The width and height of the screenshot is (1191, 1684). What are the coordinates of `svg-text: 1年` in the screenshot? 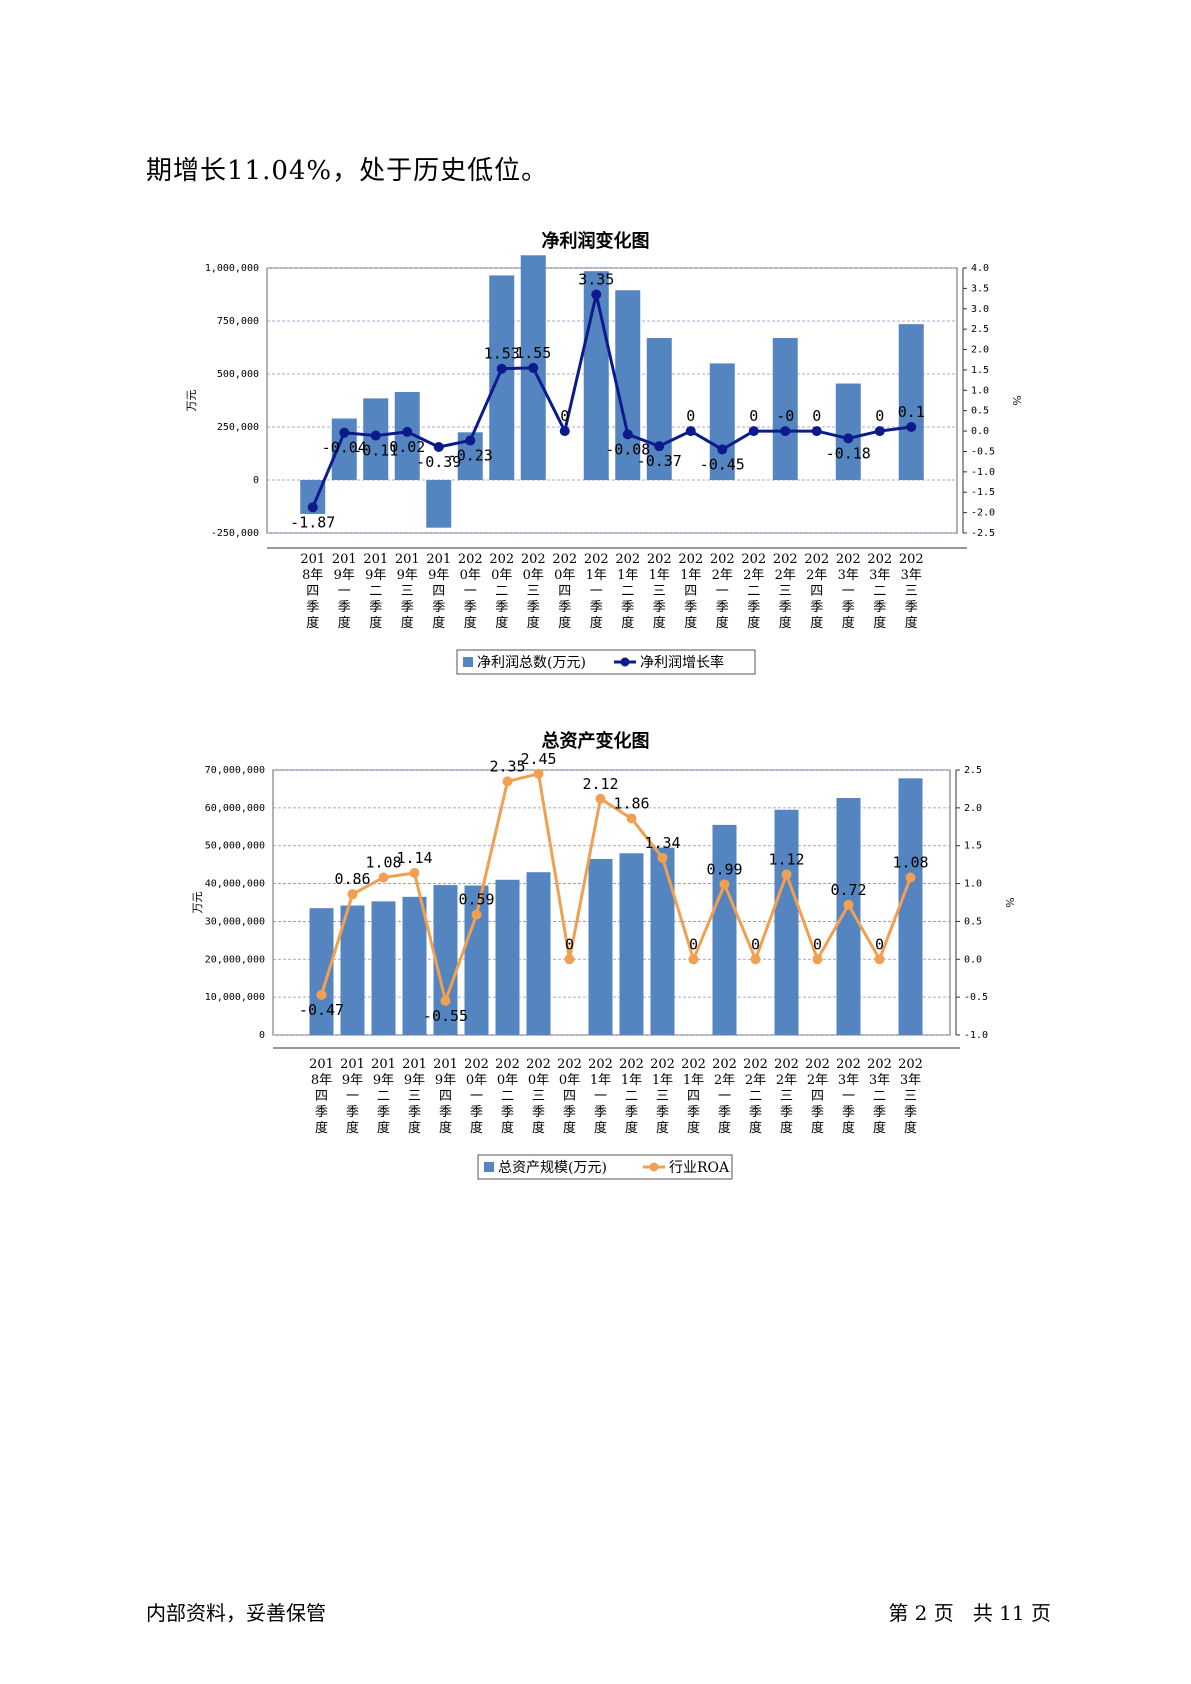 It's located at (662, 1080).